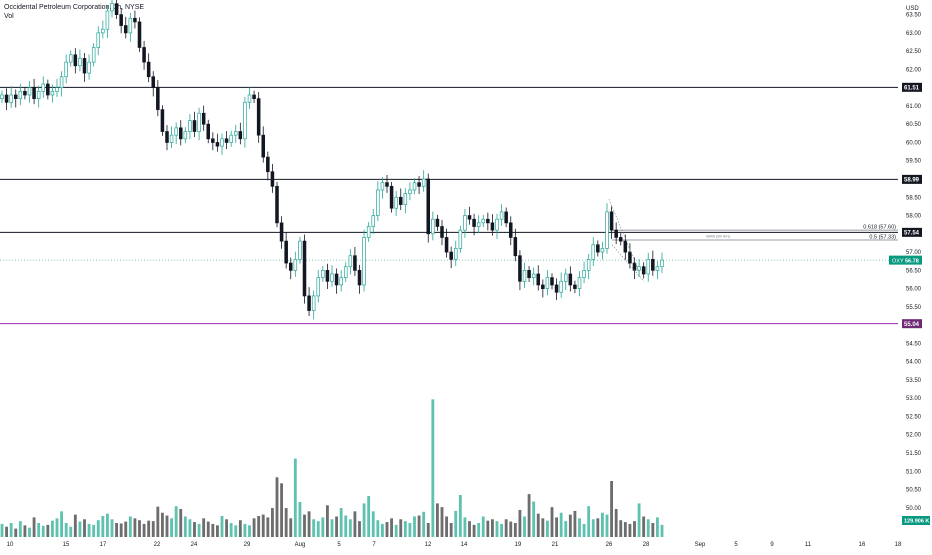 This screenshot has height=555, width=932. Describe the element at coordinates (914, 198) in the screenshot. I see `price-tick-label: 58.50` at that location.